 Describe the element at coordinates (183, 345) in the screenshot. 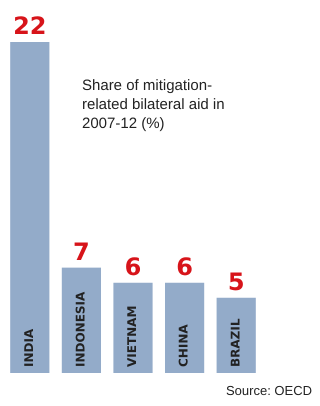

I see `x-tick-label: CHINA` at that location.